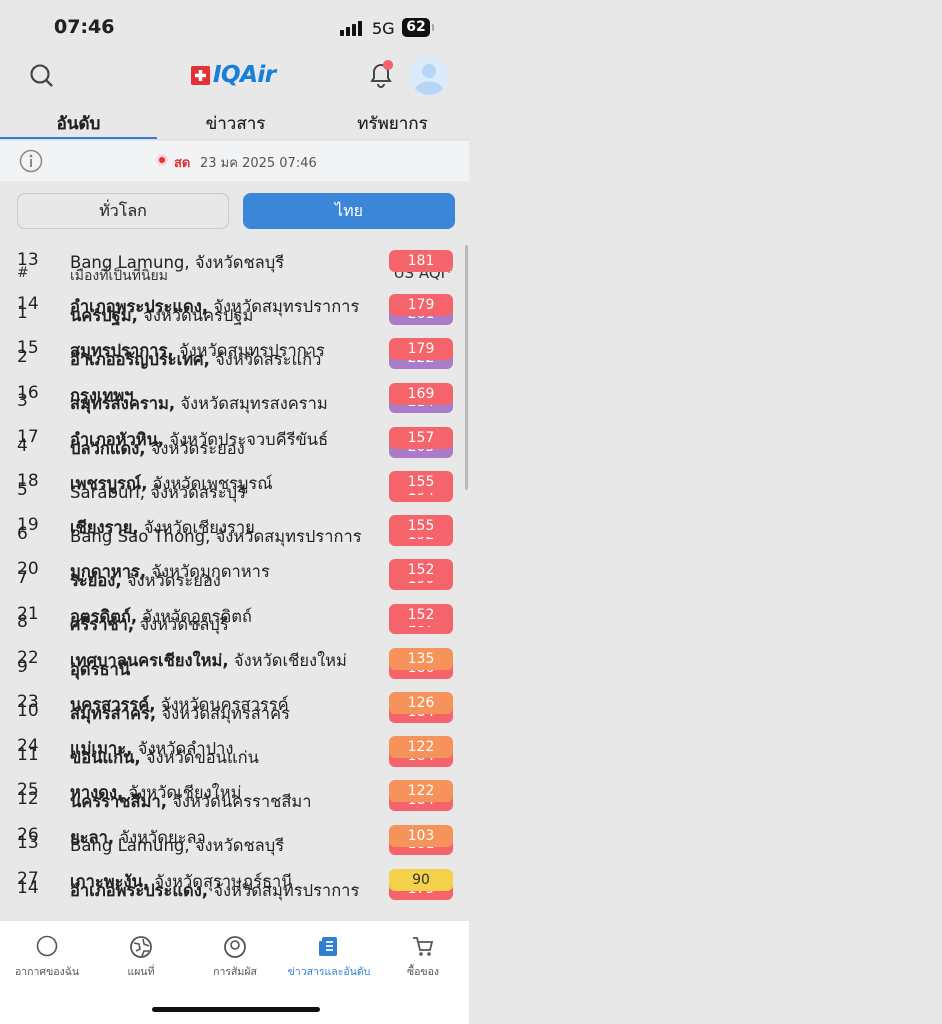 This screenshot has height=1024, width=942. What do you see at coordinates (351, 28) in the screenshot?
I see `signal-icon` at bounding box center [351, 28].